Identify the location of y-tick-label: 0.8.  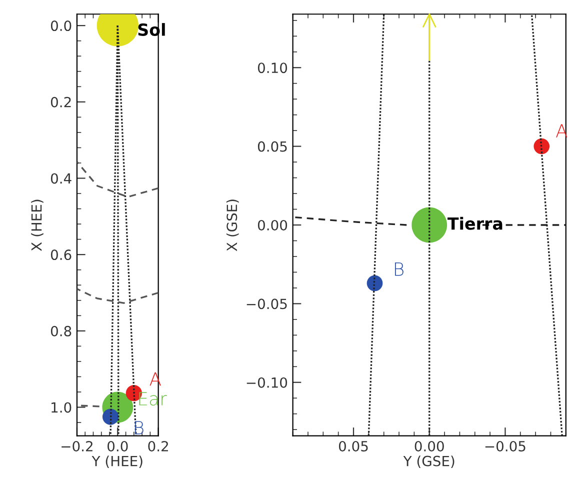
(61, 331).